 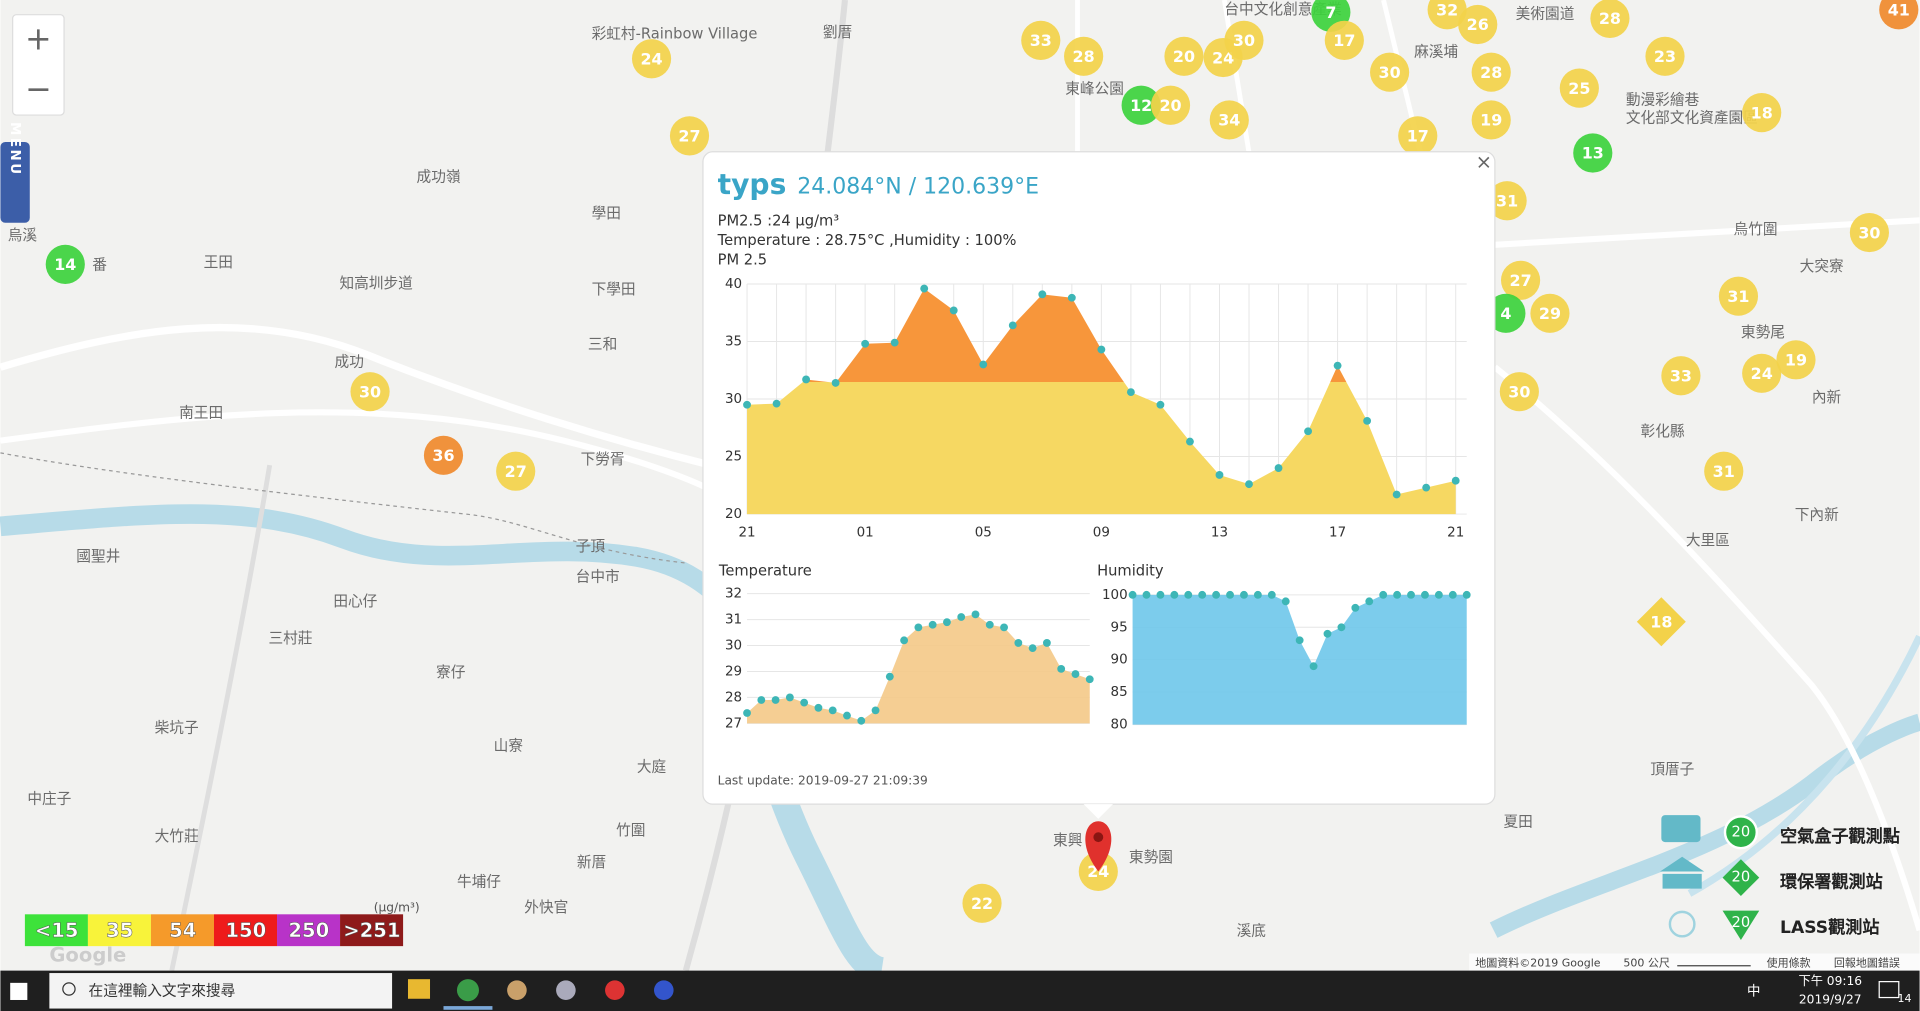 I want to click on marker-value: 14, so click(x=65, y=264).